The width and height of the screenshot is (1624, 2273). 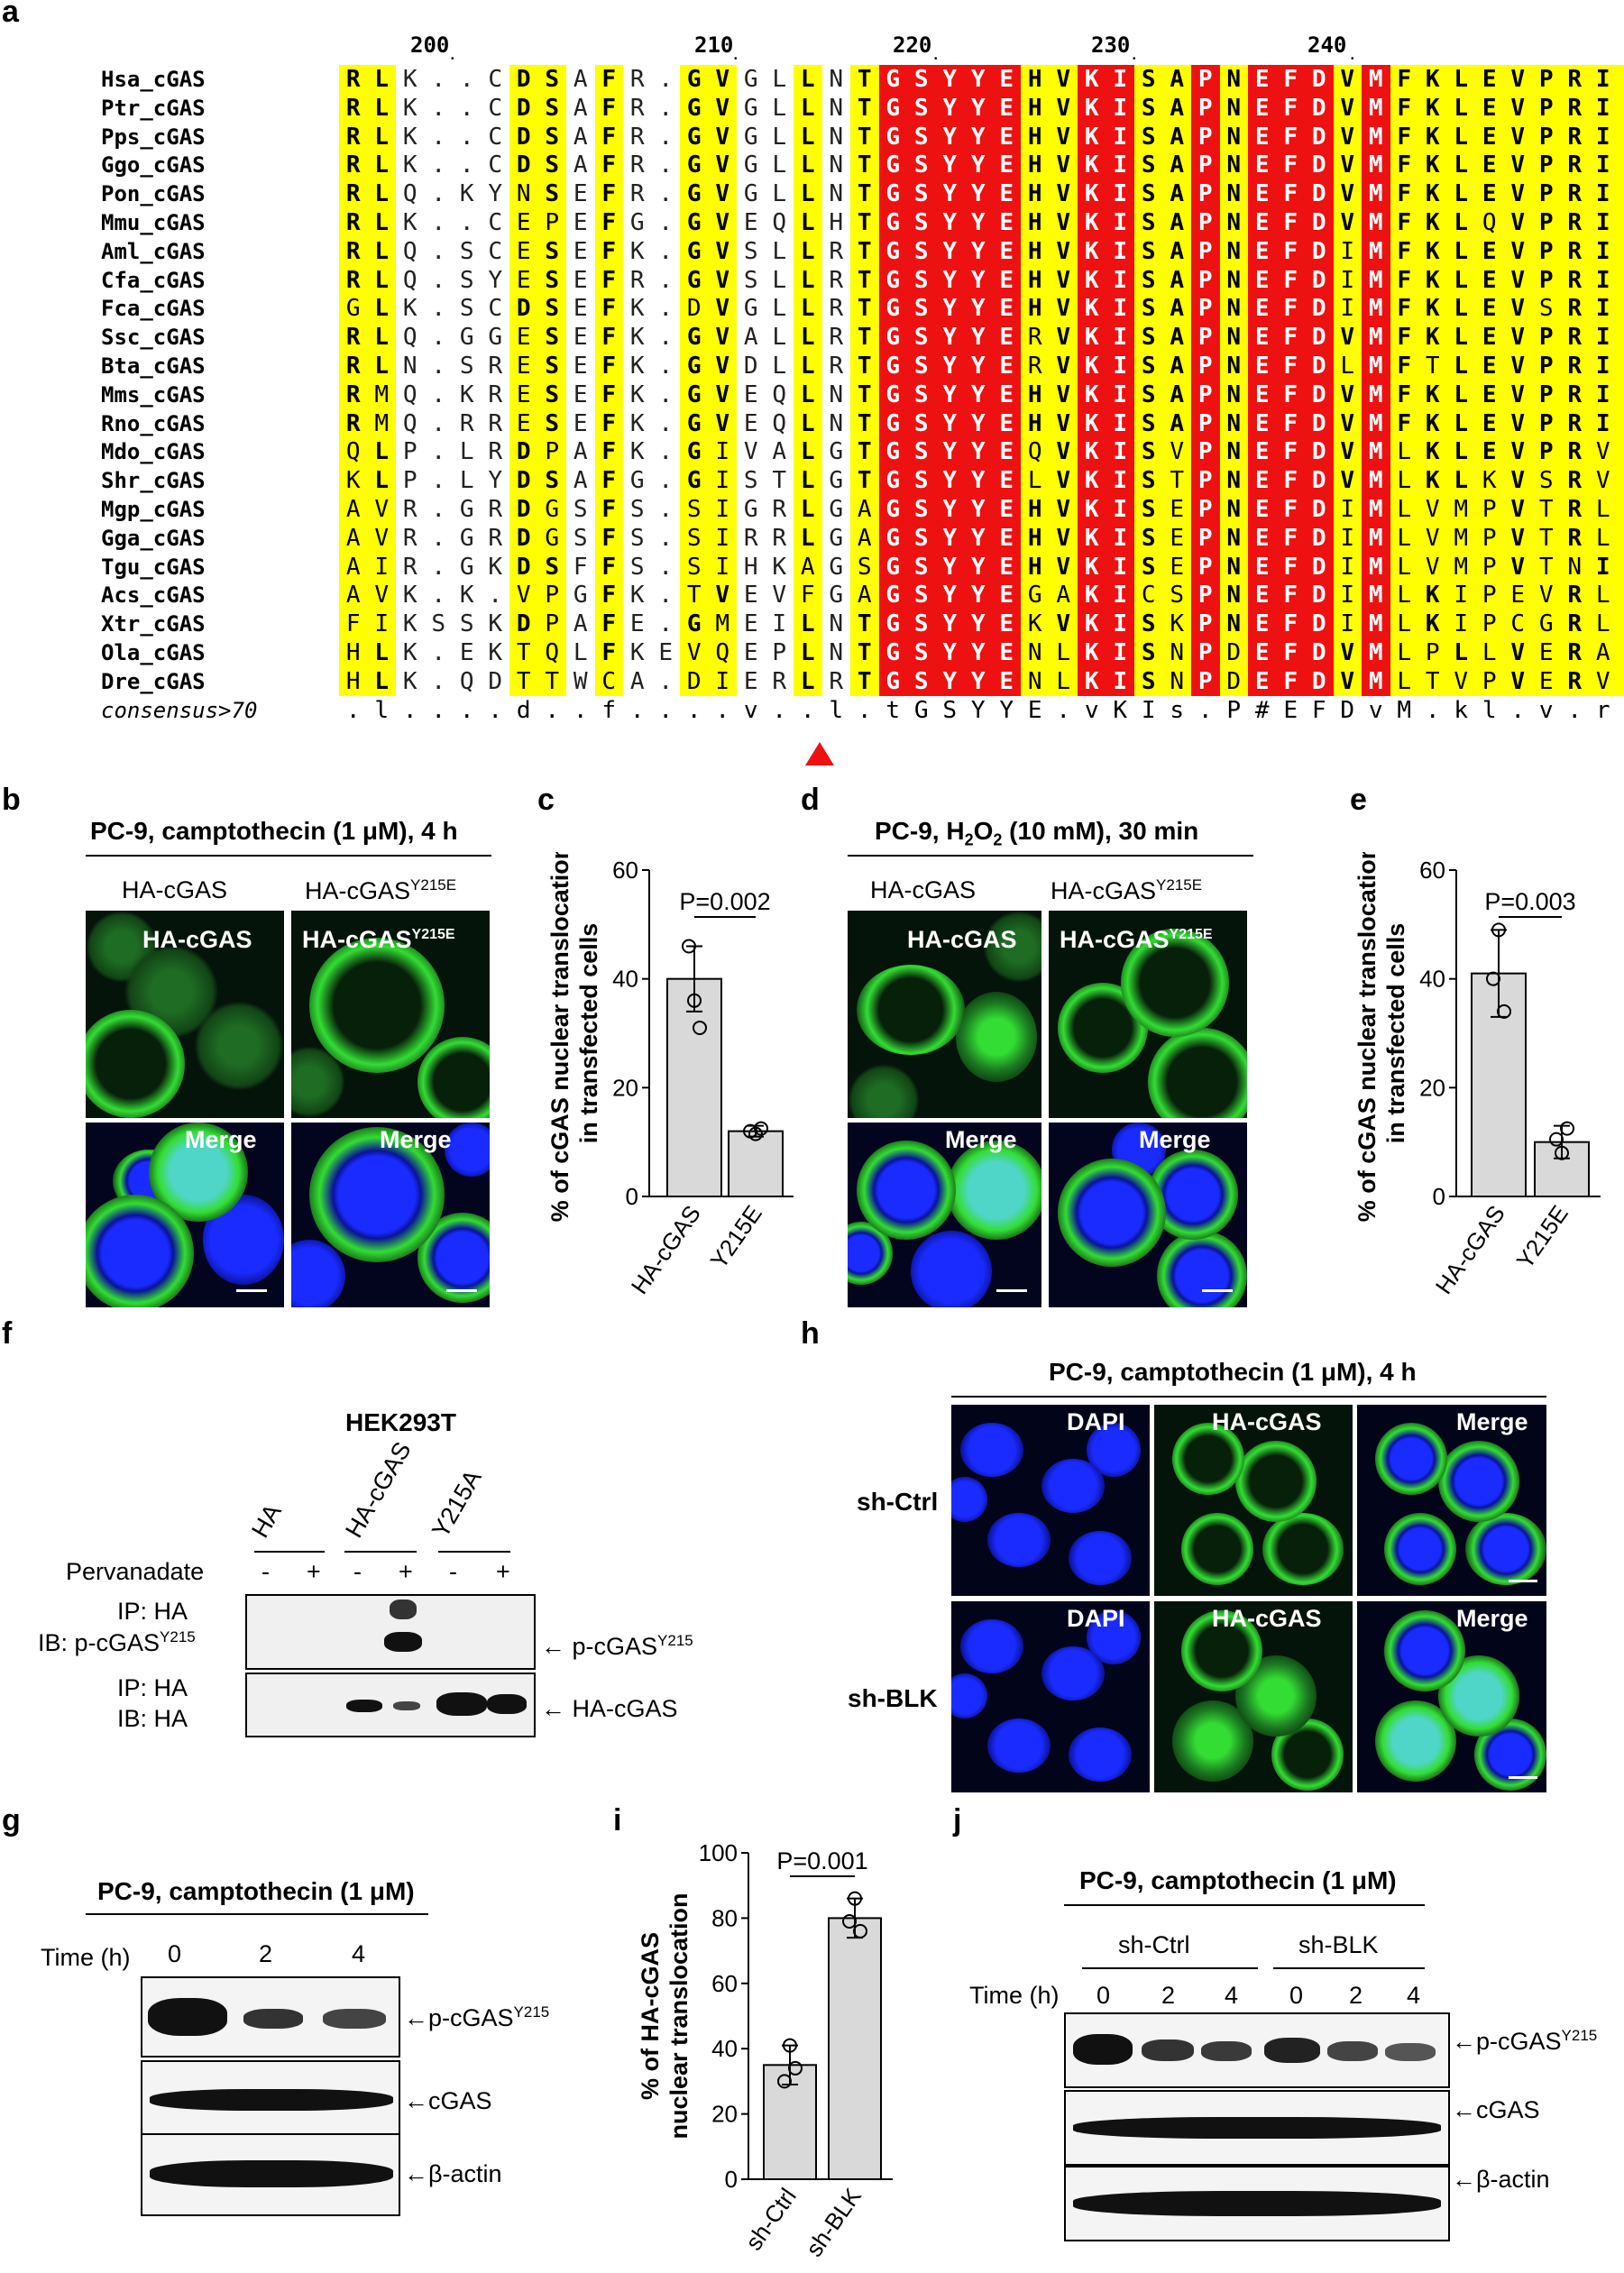 I want to click on micrograph-d-ha-cgas: HA-cGAS, so click(x=944, y=1014).